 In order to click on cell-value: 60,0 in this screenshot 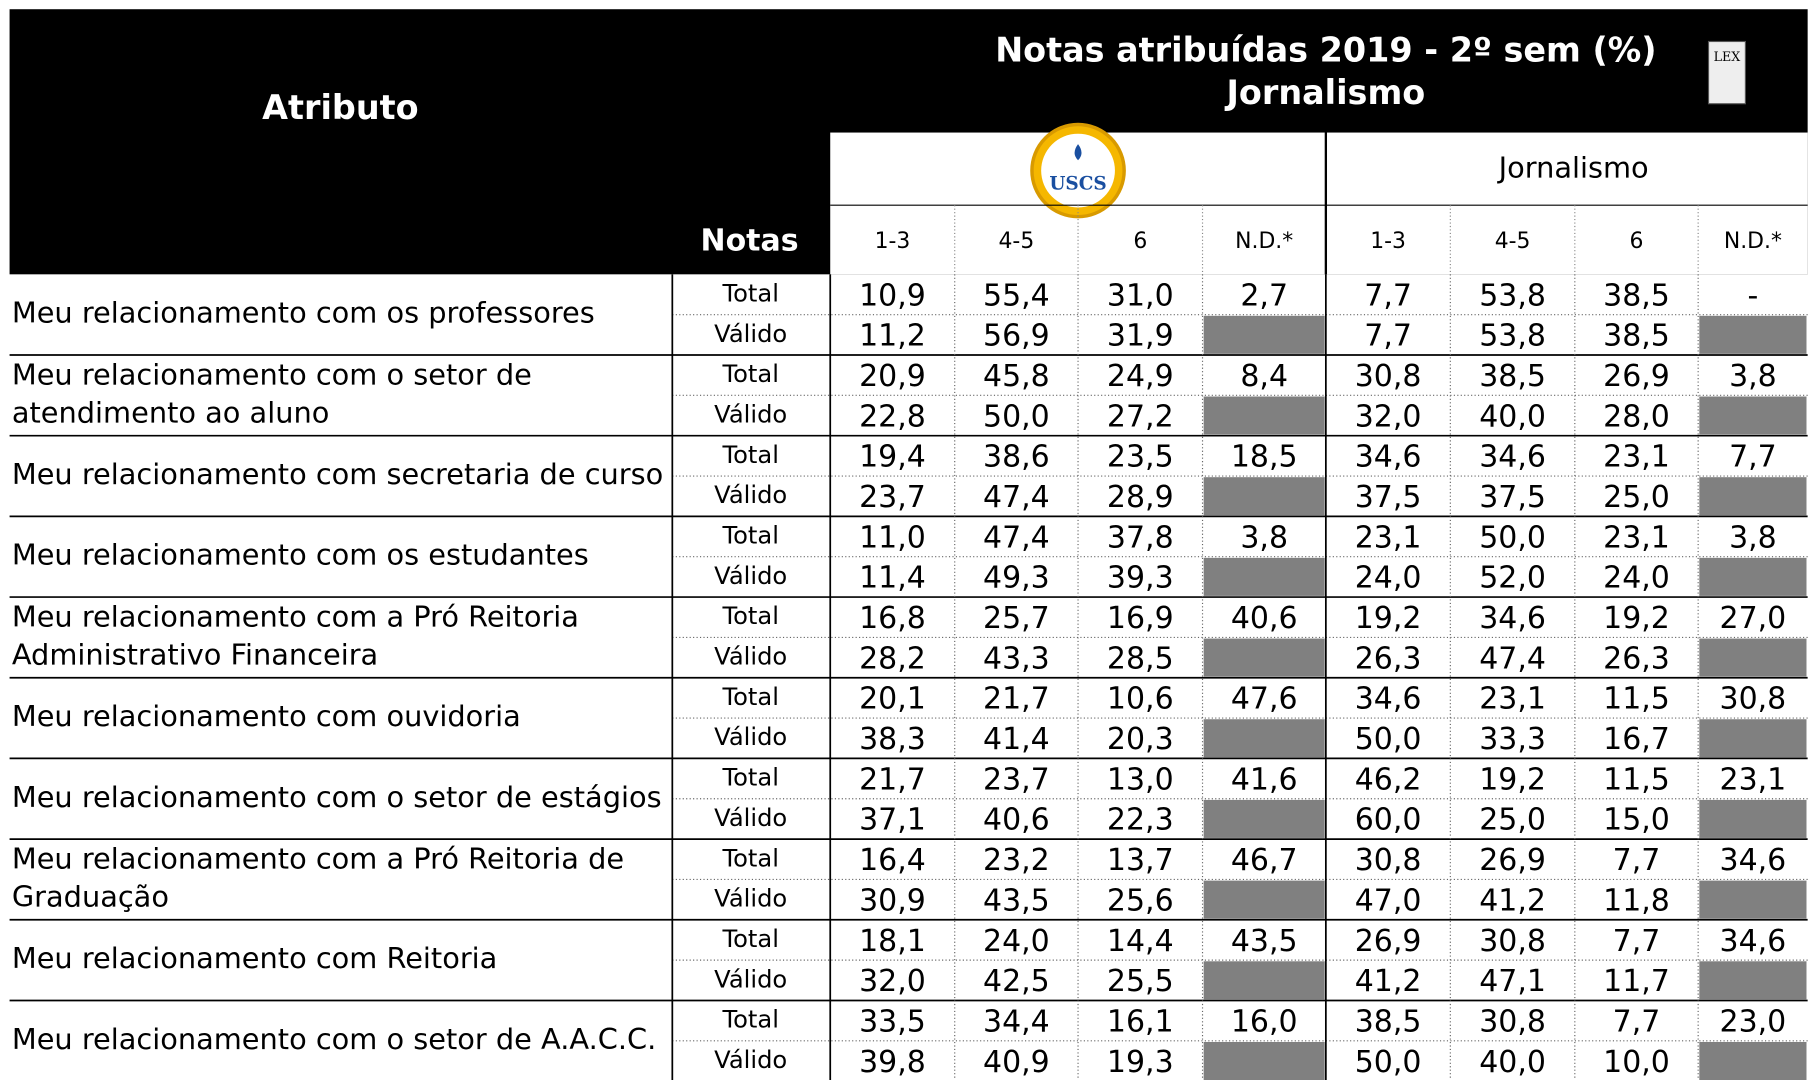, I will do `click(1388, 820)`.